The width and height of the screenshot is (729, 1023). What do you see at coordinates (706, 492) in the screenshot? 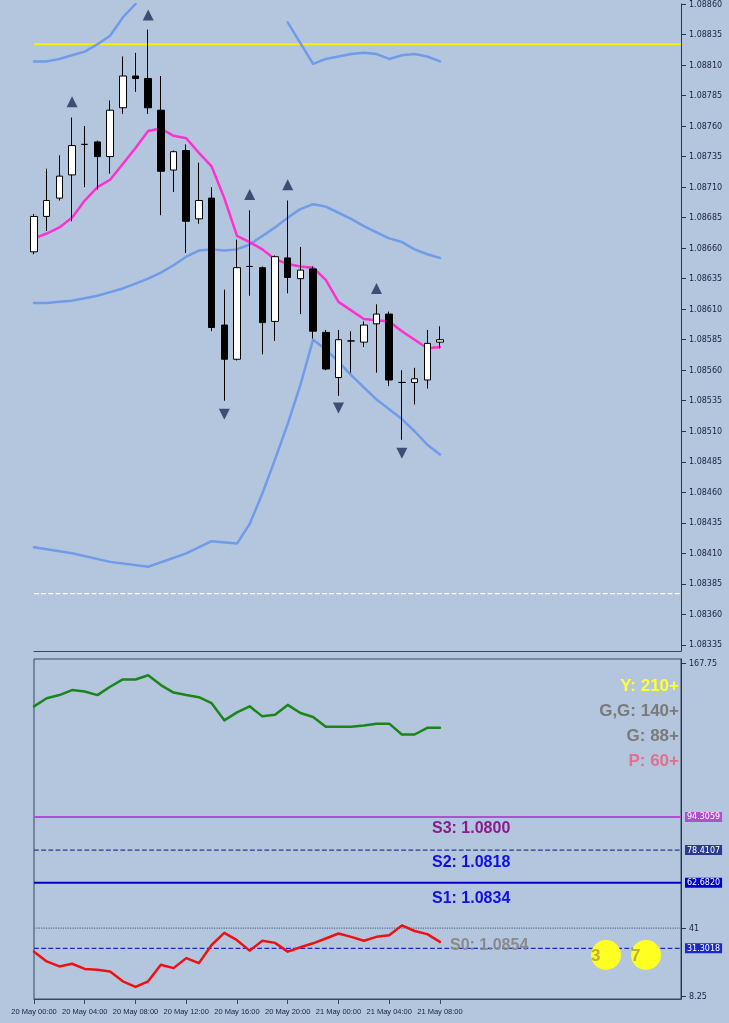
I see `y-tick-label: 1.08460` at bounding box center [706, 492].